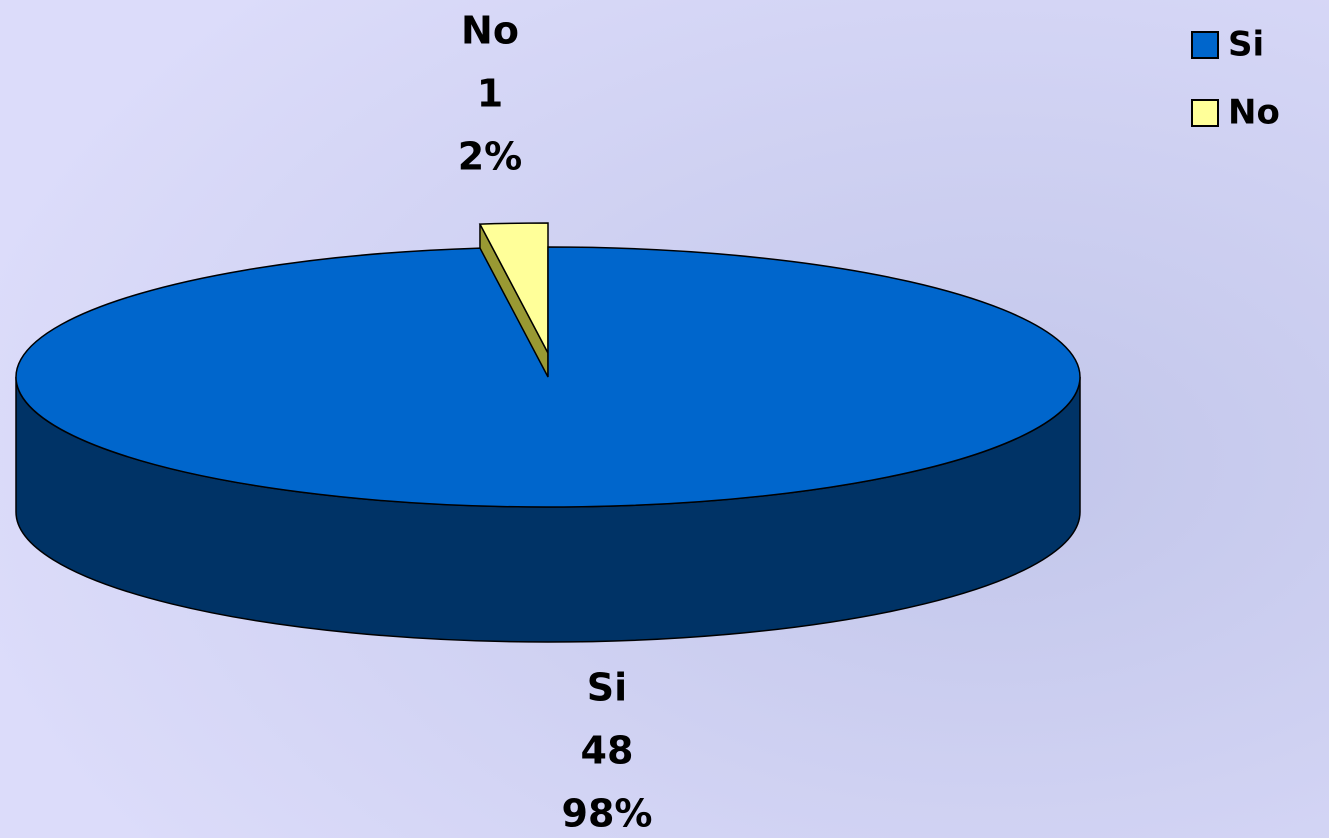 The height and width of the screenshot is (838, 1329). I want to click on legend-label: Si, so click(1246, 45).